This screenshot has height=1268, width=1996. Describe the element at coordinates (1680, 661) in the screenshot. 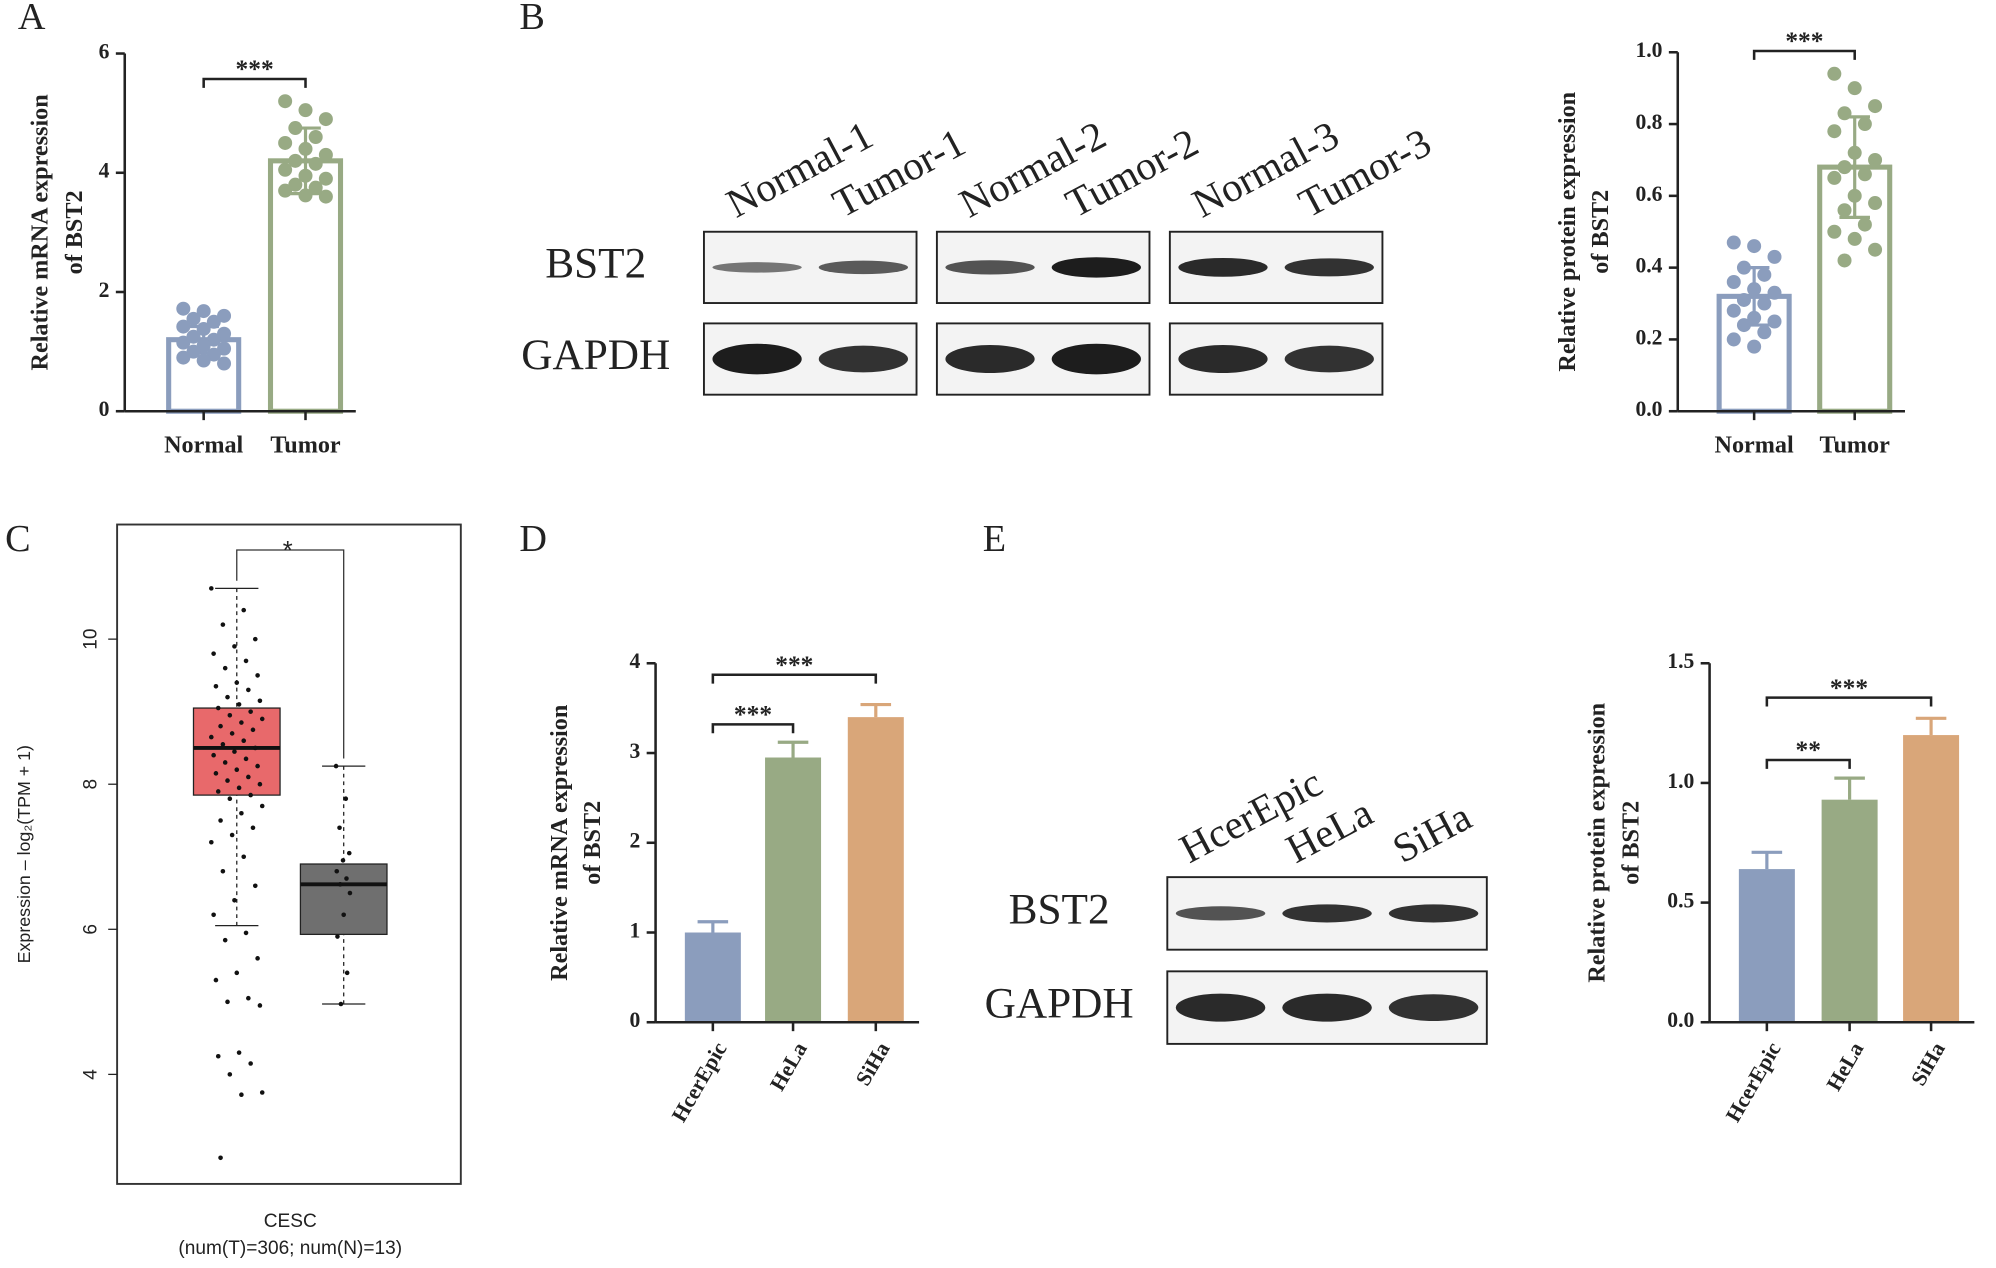

I see `y-tick-label: 1.5` at that location.